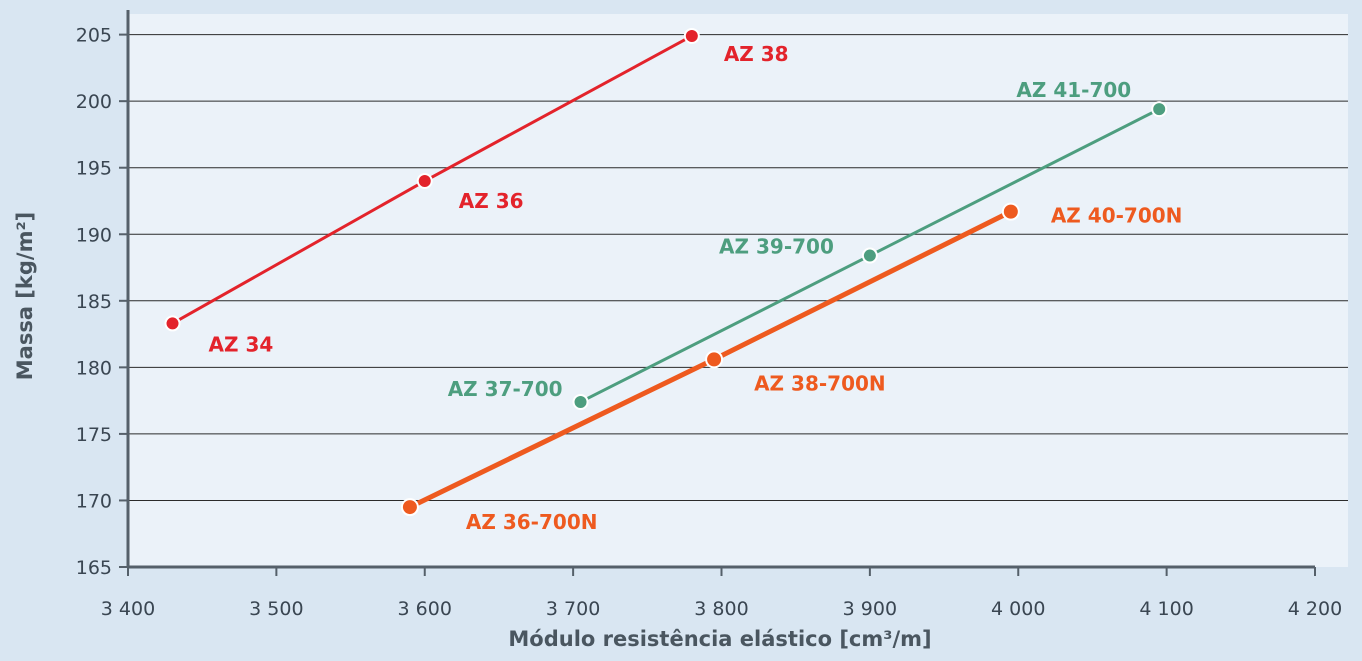 This screenshot has width=1362, height=661. I want to click on x-tick-label: 3 800, so click(721, 609).